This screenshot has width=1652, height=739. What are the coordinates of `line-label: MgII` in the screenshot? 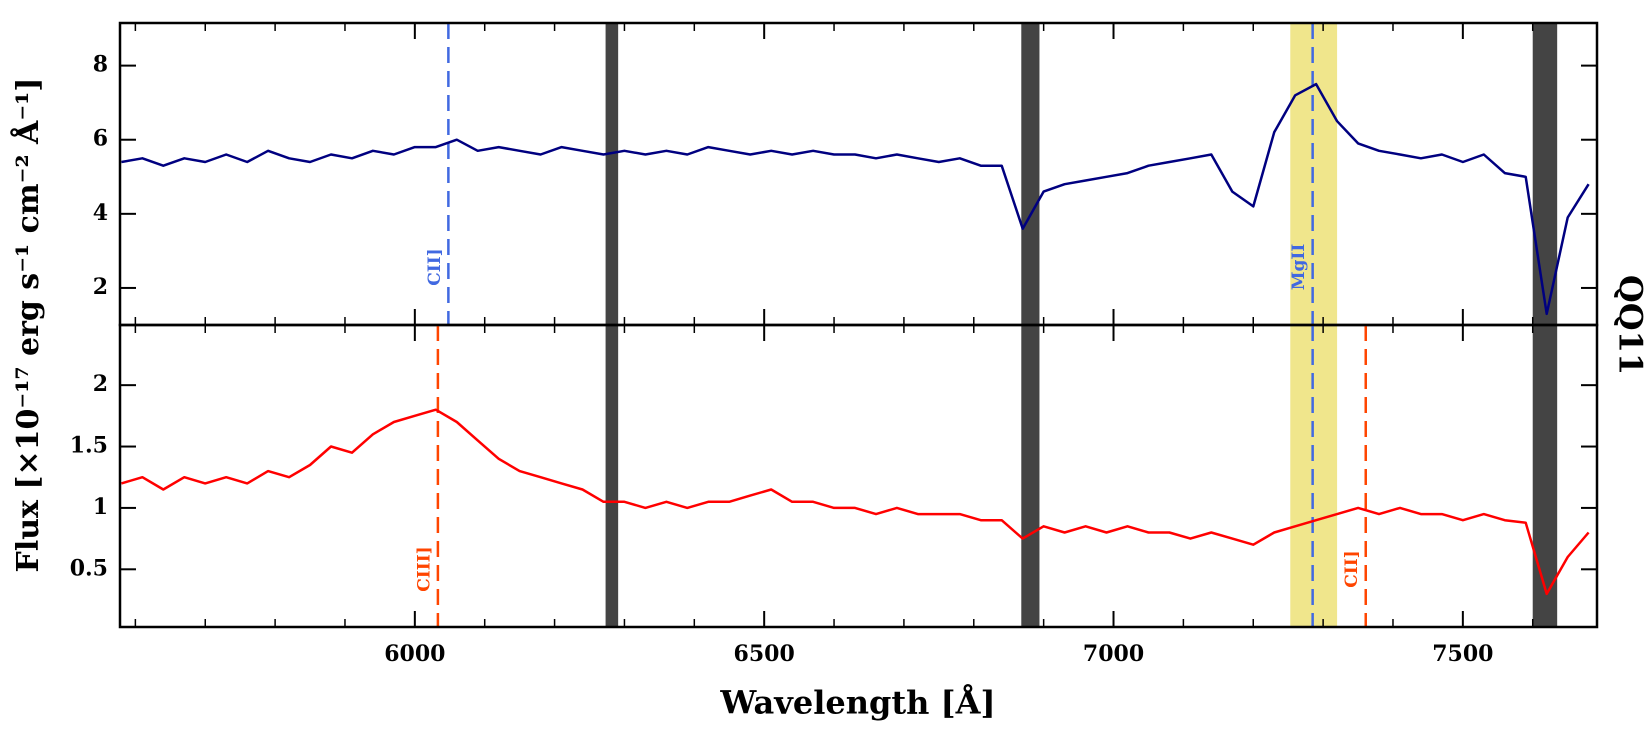 It's located at (1299, 267).